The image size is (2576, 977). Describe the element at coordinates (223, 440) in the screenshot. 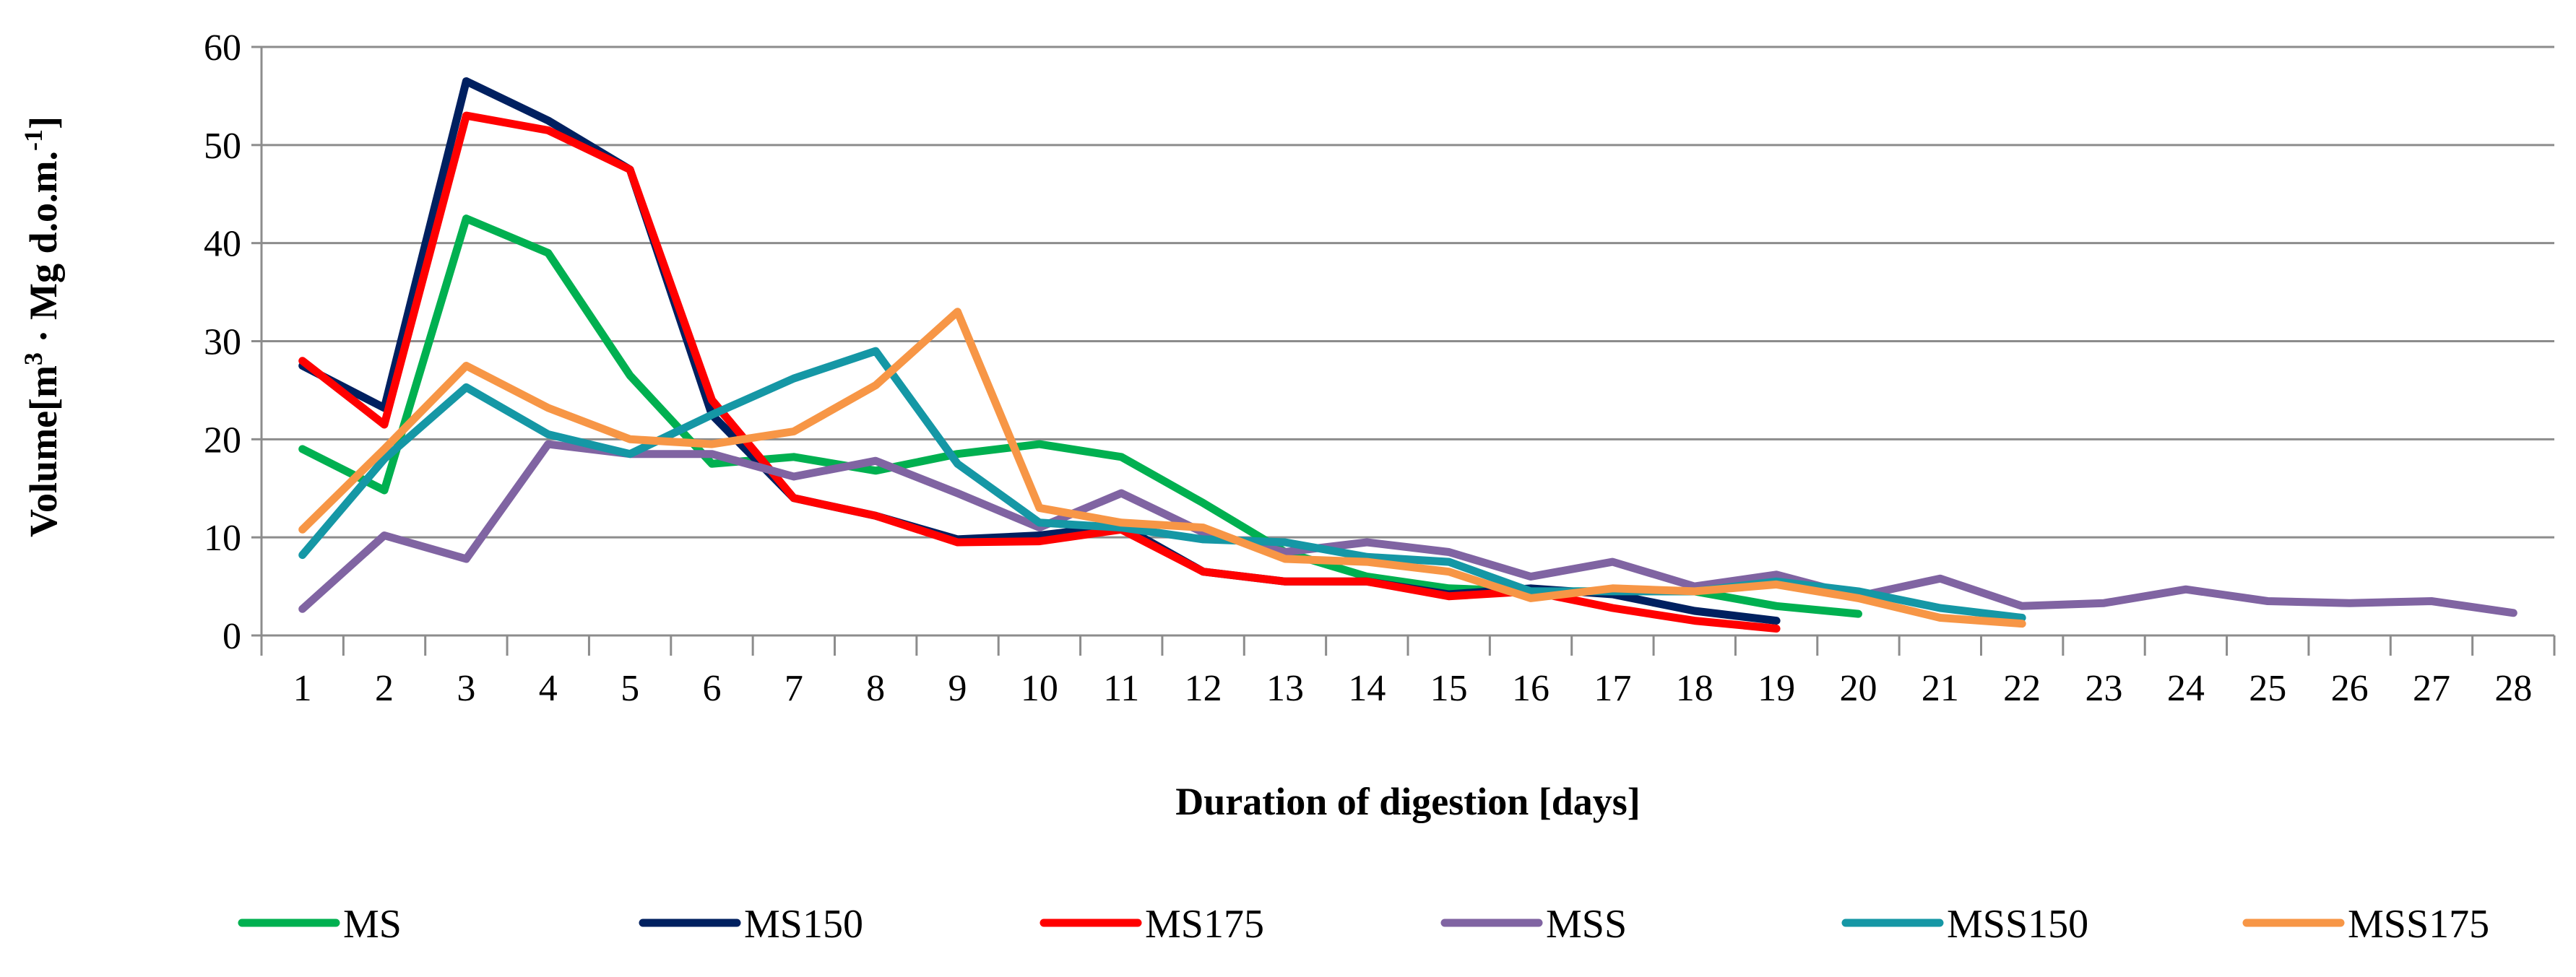

I see `y-tick-label: 20` at that location.